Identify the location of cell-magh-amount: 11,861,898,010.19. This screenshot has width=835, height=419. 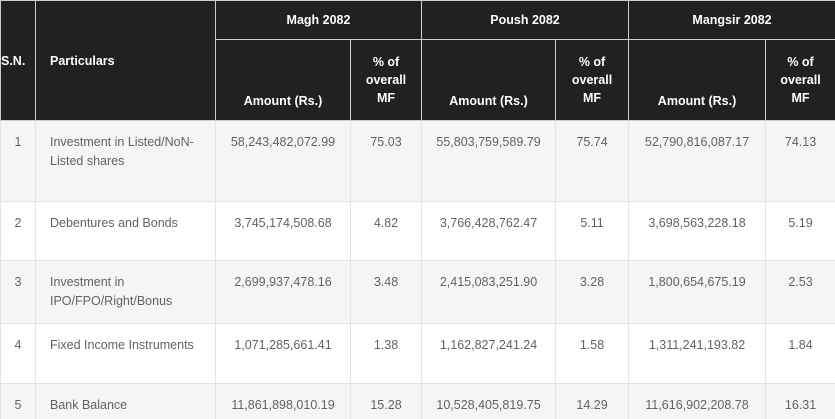
(283, 400).